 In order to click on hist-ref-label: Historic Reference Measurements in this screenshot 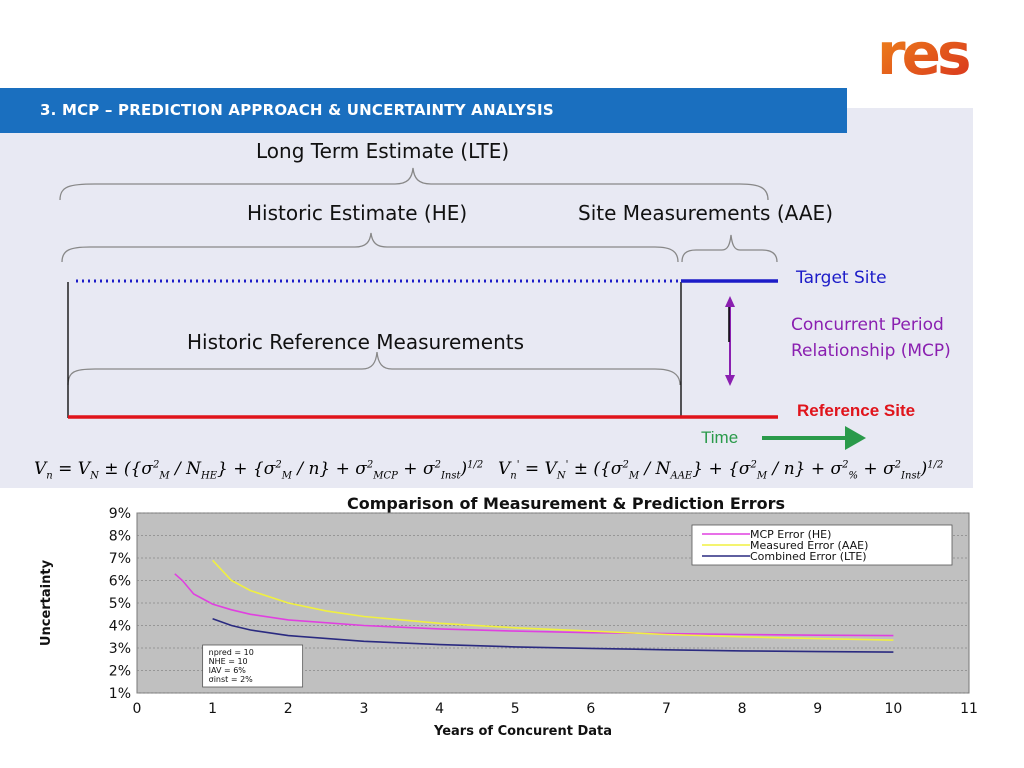, I will do `click(356, 342)`.